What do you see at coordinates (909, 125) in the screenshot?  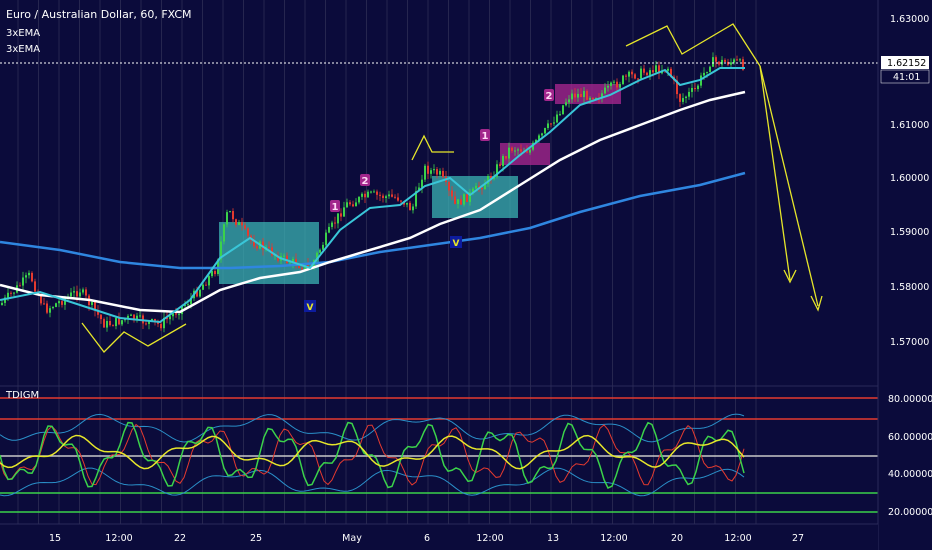 I see `price-tick-3: 1.61000` at bounding box center [909, 125].